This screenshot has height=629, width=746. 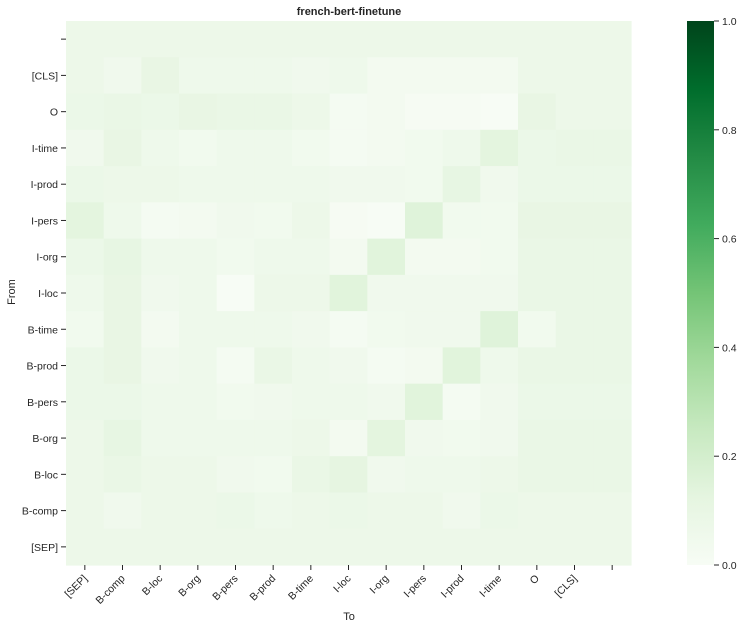 I want to click on y-tick-label: O, so click(x=54, y=113).